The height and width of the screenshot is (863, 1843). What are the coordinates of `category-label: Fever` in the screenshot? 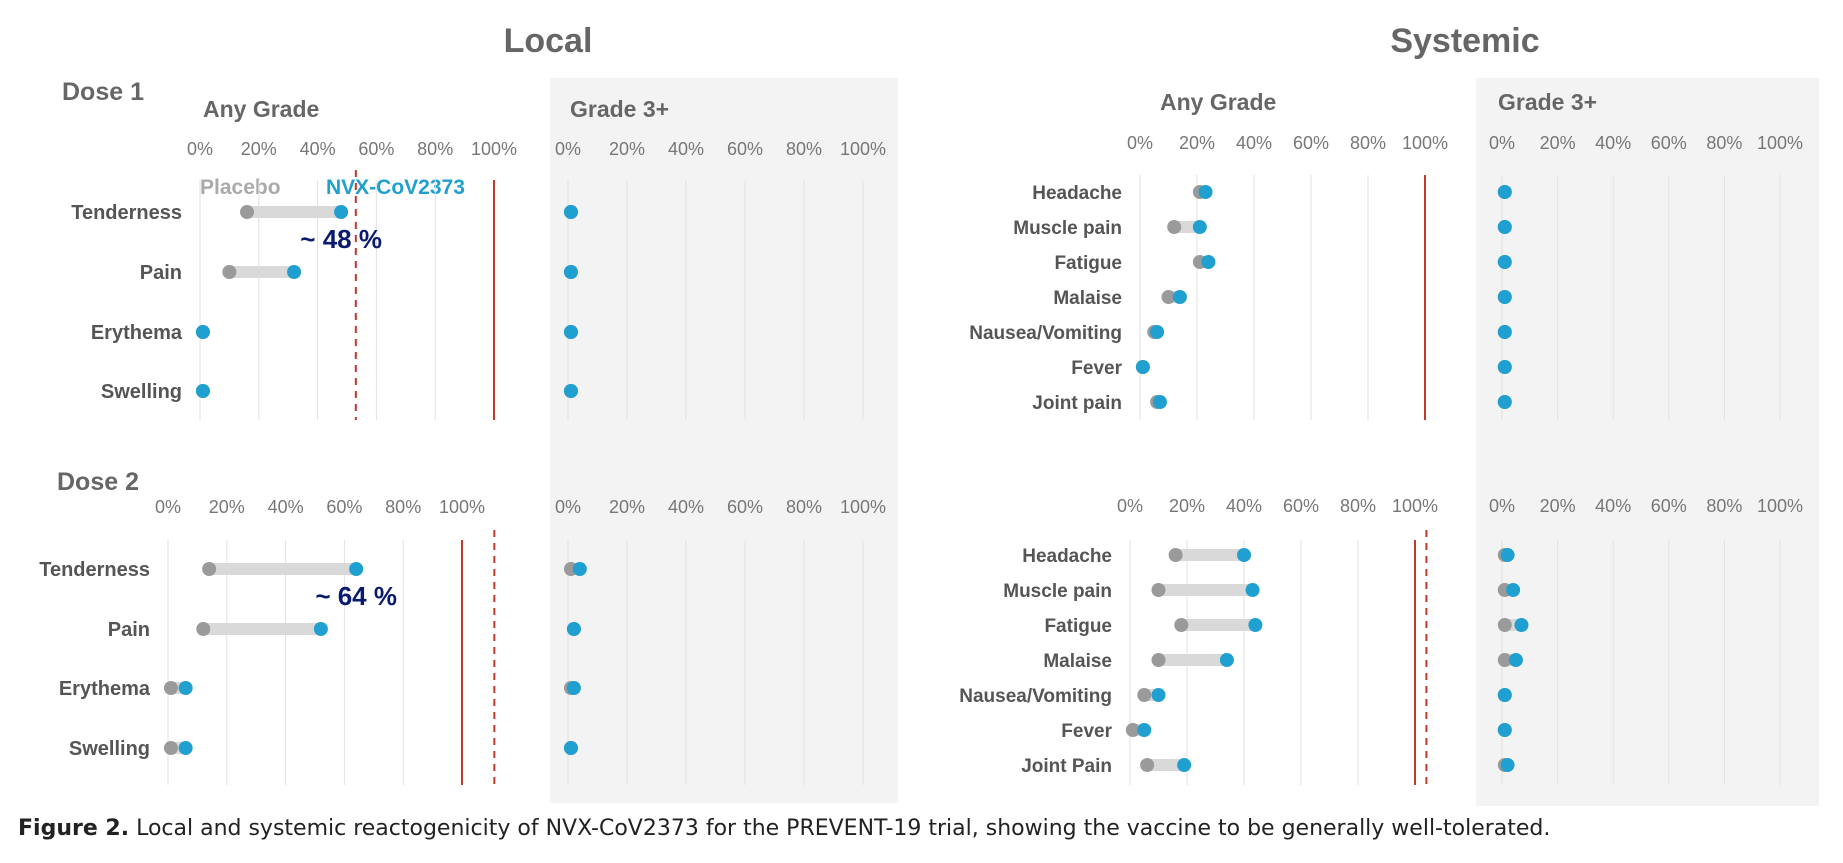 It's located at (1086, 731).